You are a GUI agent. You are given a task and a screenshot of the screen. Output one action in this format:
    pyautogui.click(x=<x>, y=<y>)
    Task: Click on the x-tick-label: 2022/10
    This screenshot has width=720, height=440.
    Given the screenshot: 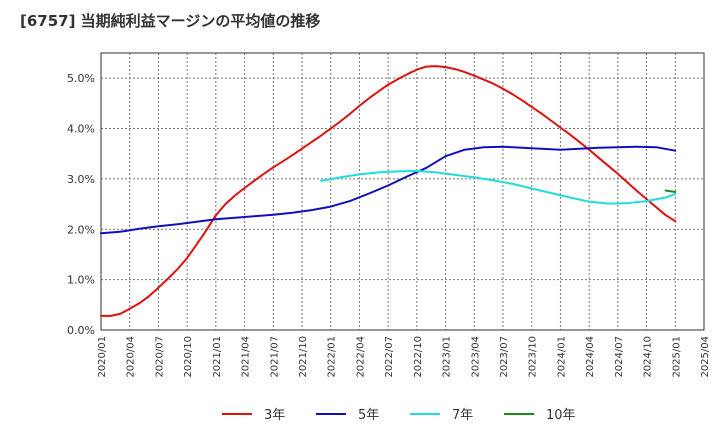 What is the action you would take?
    pyautogui.click(x=418, y=357)
    